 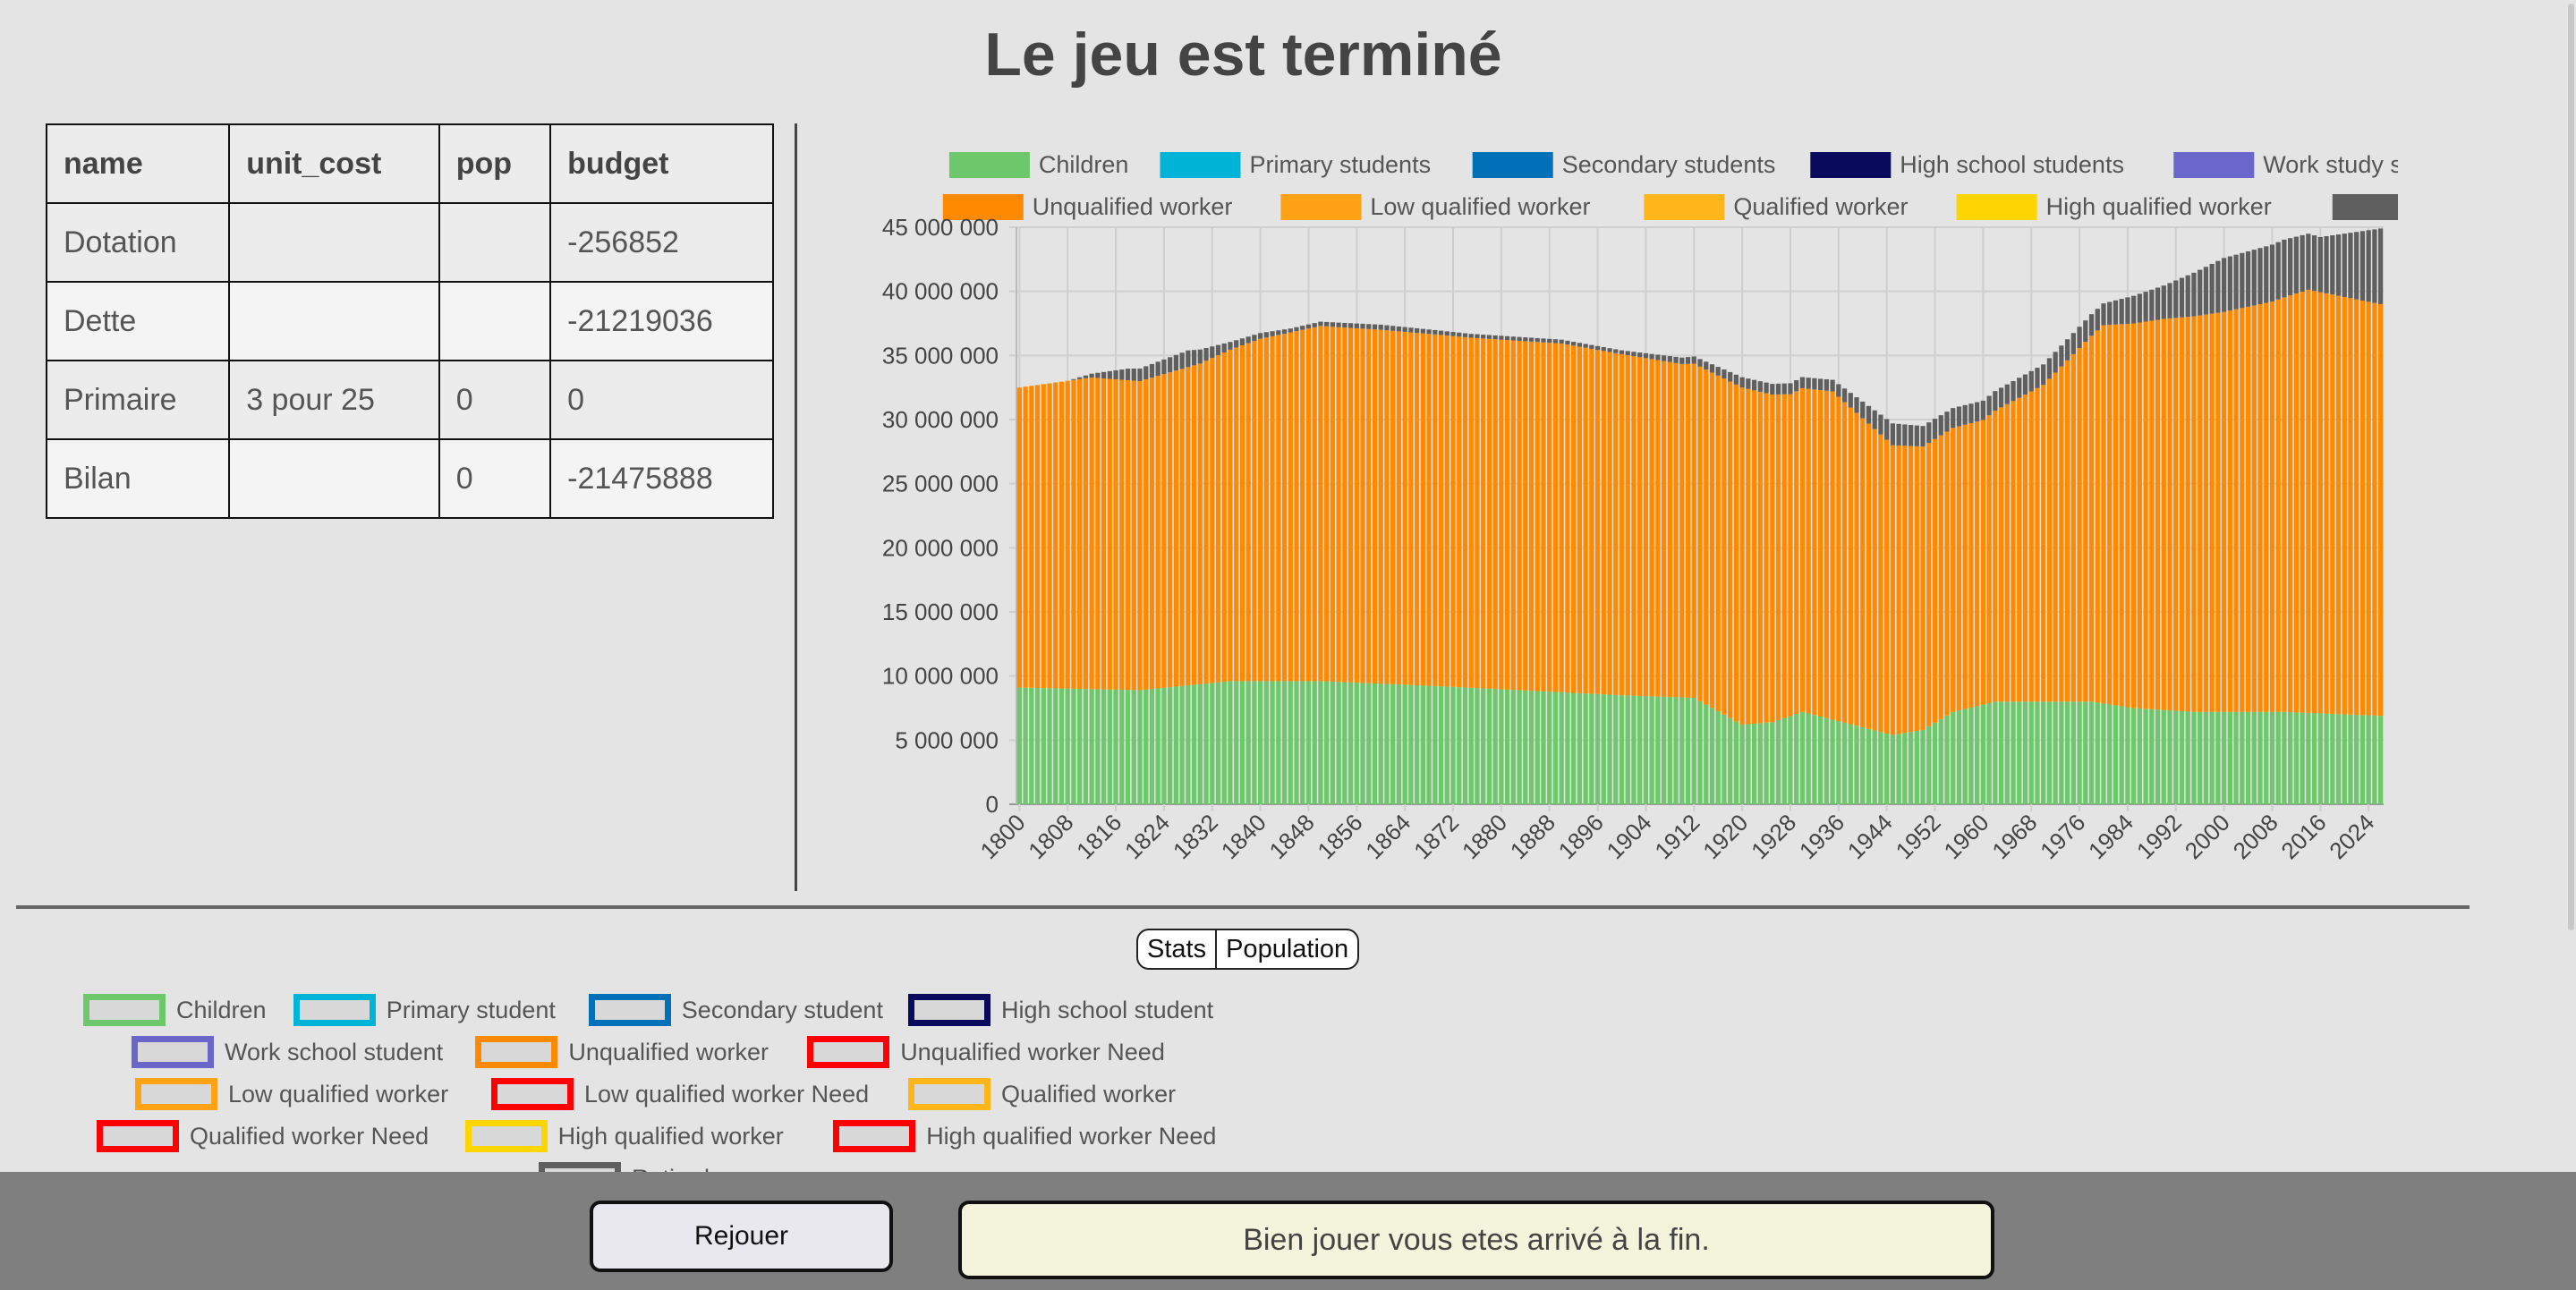 What do you see at coordinates (670, 1136) in the screenshot?
I see `legend-label: High qualified worker` at bounding box center [670, 1136].